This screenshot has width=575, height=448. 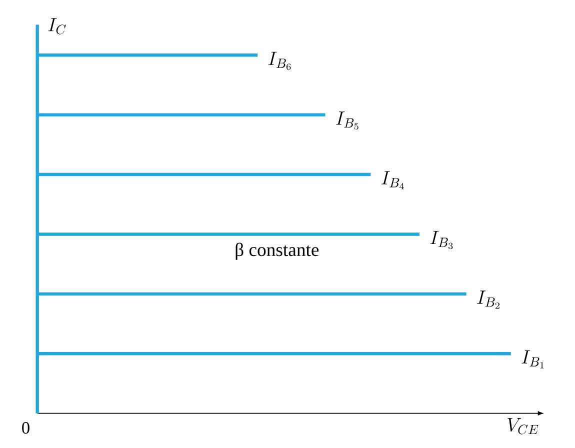 What do you see at coordinates (393, 180) in the screenshot?
I see `y-tick-label: $I_{B_4}$` at bounding box center [393, 180].